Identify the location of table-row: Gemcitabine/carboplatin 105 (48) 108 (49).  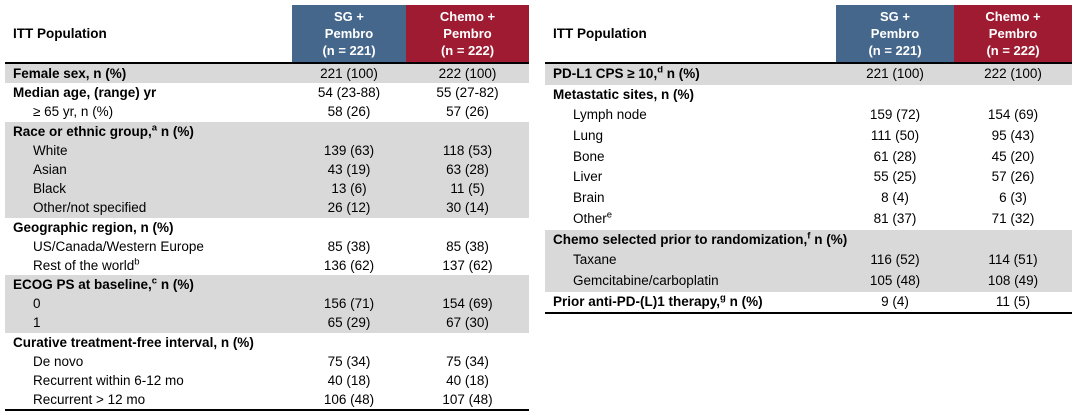
(808, 281).